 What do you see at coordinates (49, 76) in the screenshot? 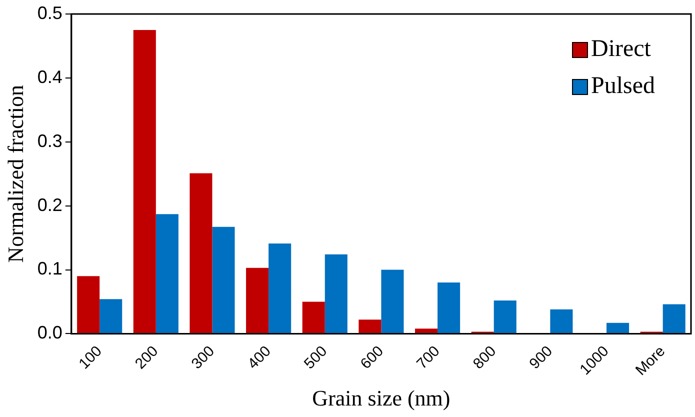
I see `y-tick-label: 0.4` at bounding box center [49, 76].